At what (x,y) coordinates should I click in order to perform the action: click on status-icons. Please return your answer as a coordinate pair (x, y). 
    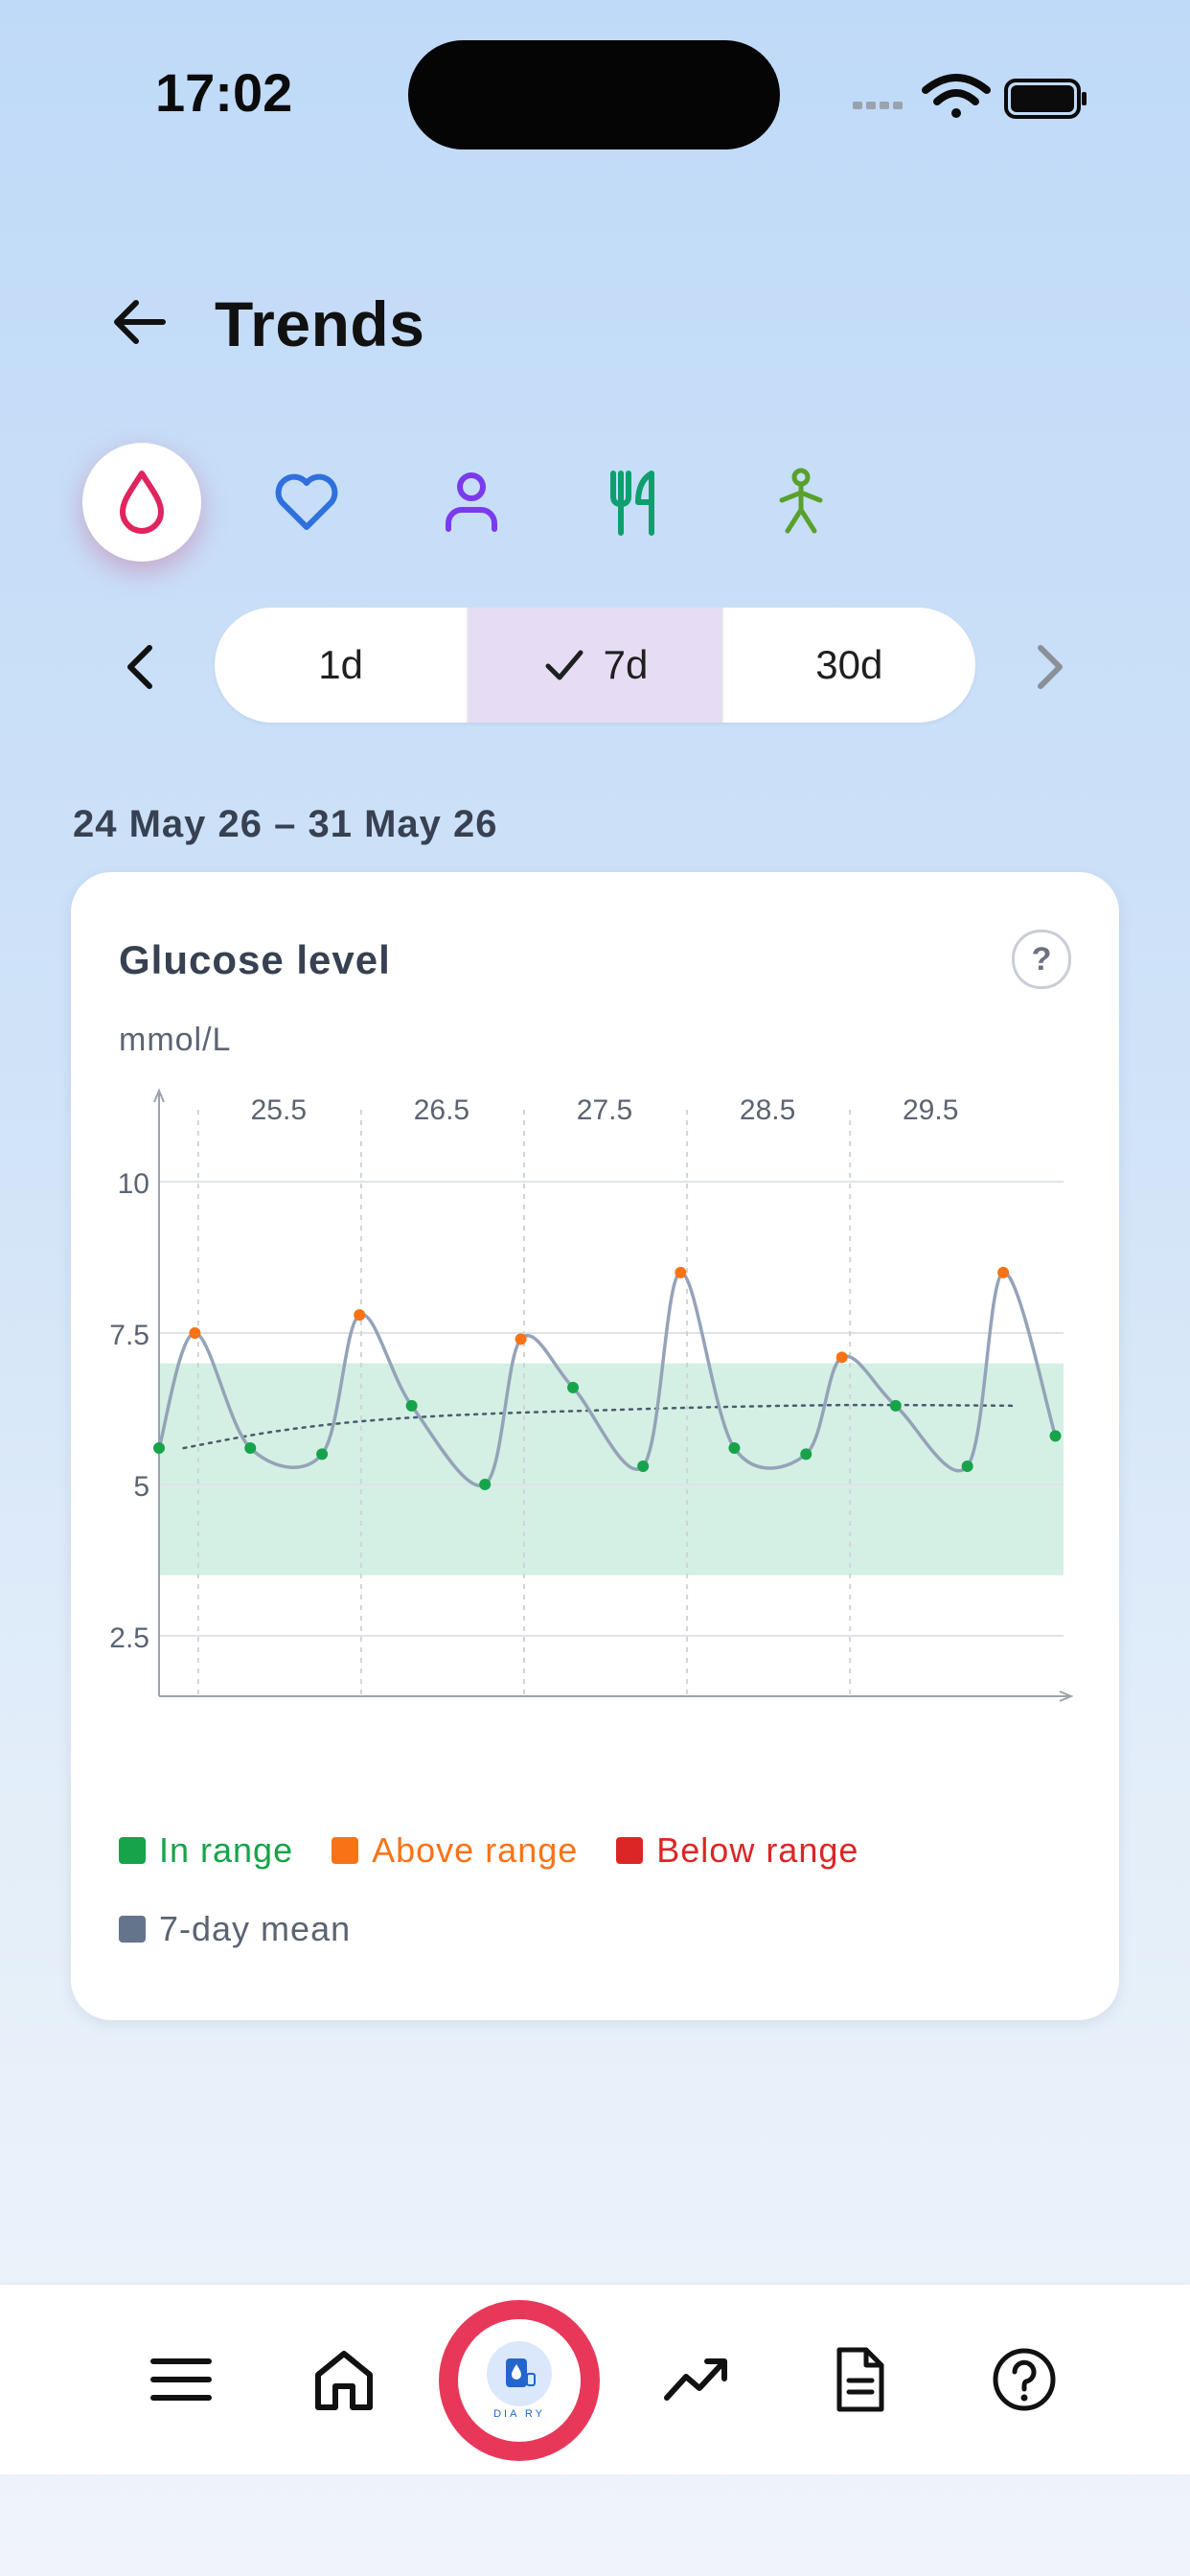
    Looking at the image, I should click on (970, 96).